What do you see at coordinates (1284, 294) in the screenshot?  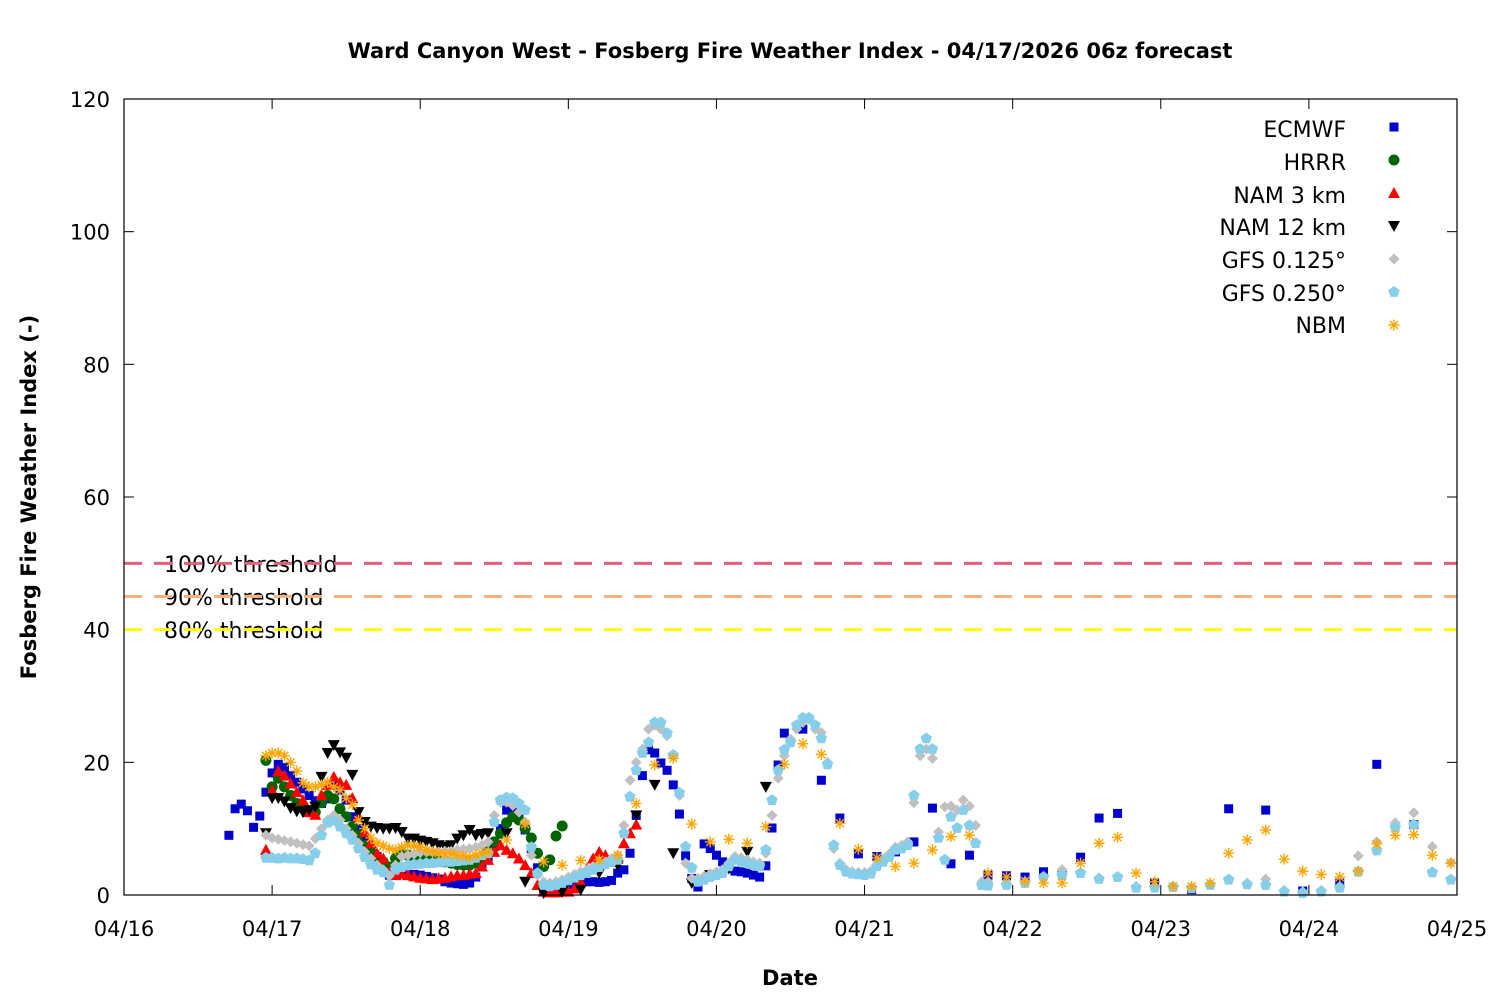 I see `legend-label-gfs0250: GFS 0.250°` at bounding box center [1284, 294].